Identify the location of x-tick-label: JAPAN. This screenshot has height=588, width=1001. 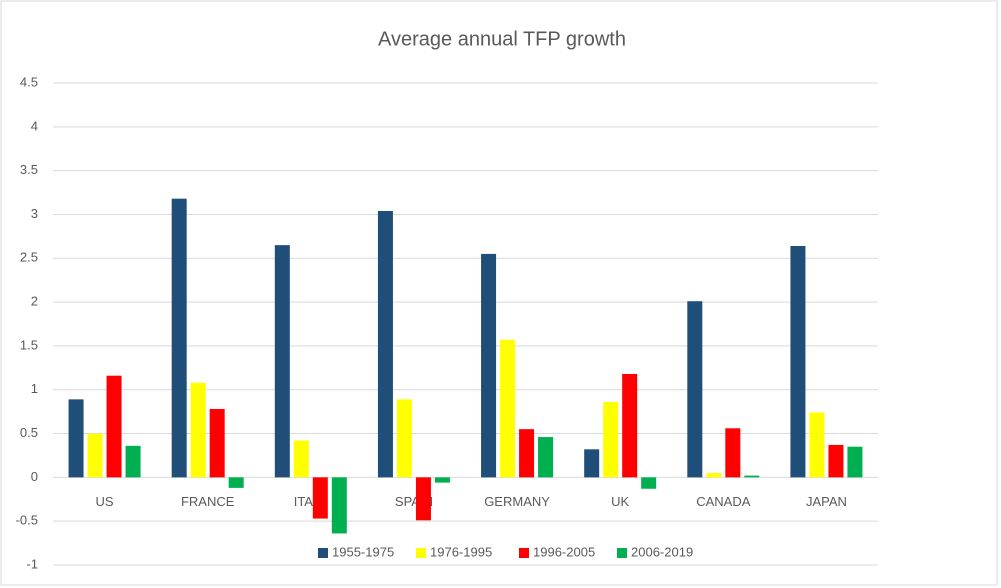
(826, 501).